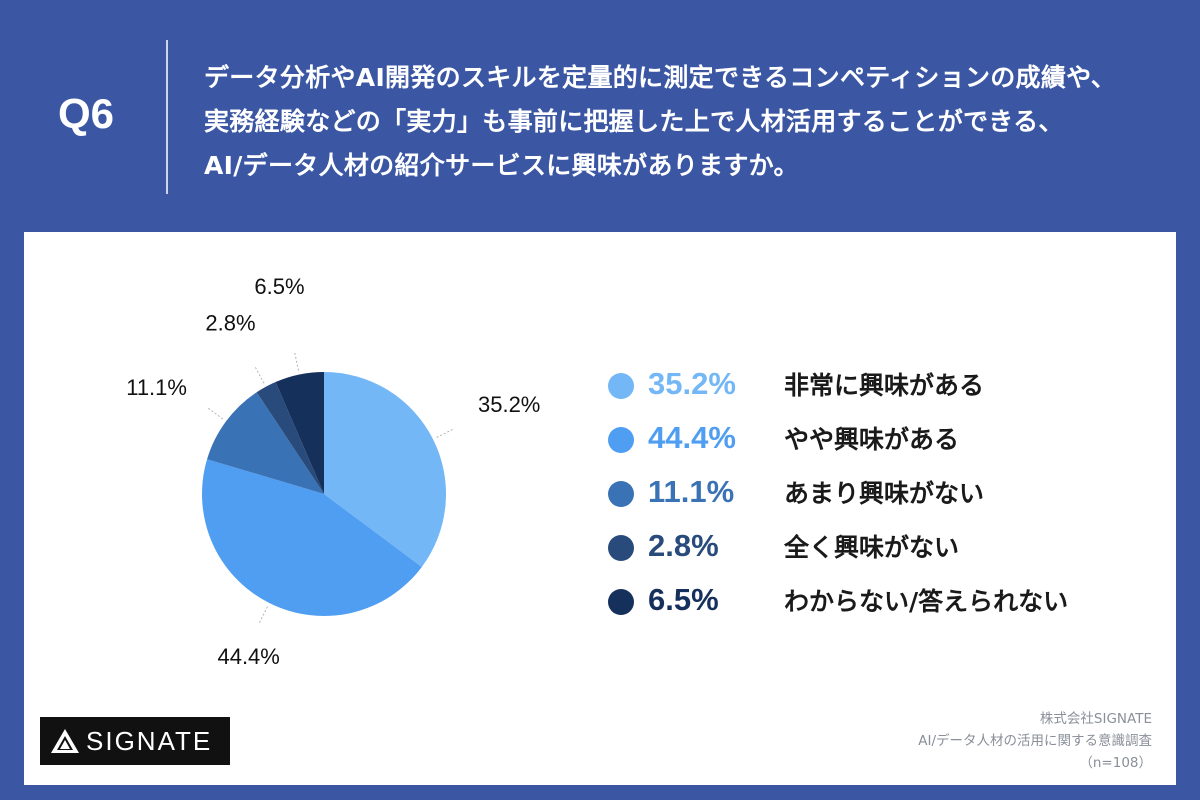 This screenshot has width=1200, height=800. What do you see at coordinates (509, 404) in the screenshot?
I see `data-label-1: 35.2%` at bounding box center [509, 404].